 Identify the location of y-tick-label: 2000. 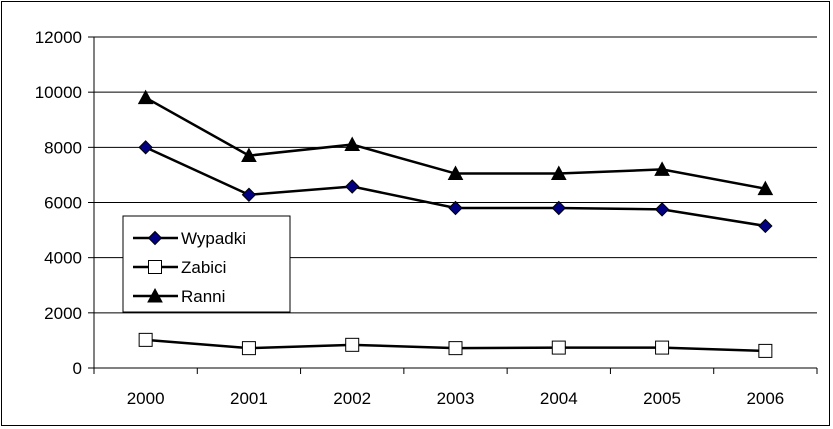
(63, 313).